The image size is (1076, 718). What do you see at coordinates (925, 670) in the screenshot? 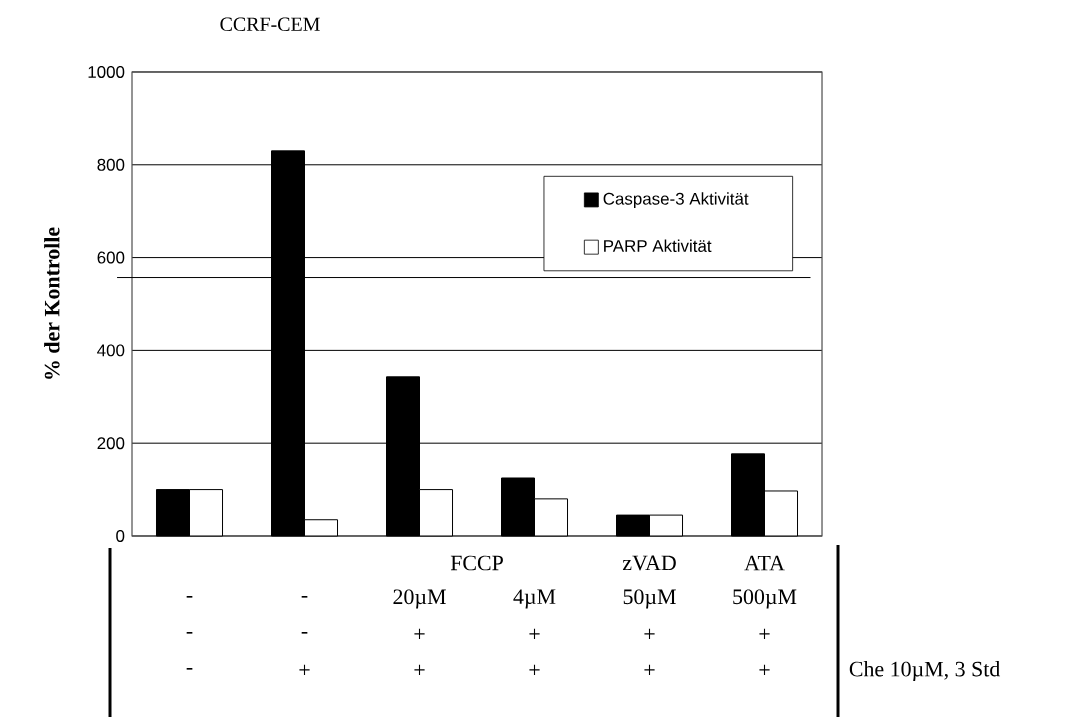
I see `text: Che 10µM, 3 Std` at bounding box center [925, 670].